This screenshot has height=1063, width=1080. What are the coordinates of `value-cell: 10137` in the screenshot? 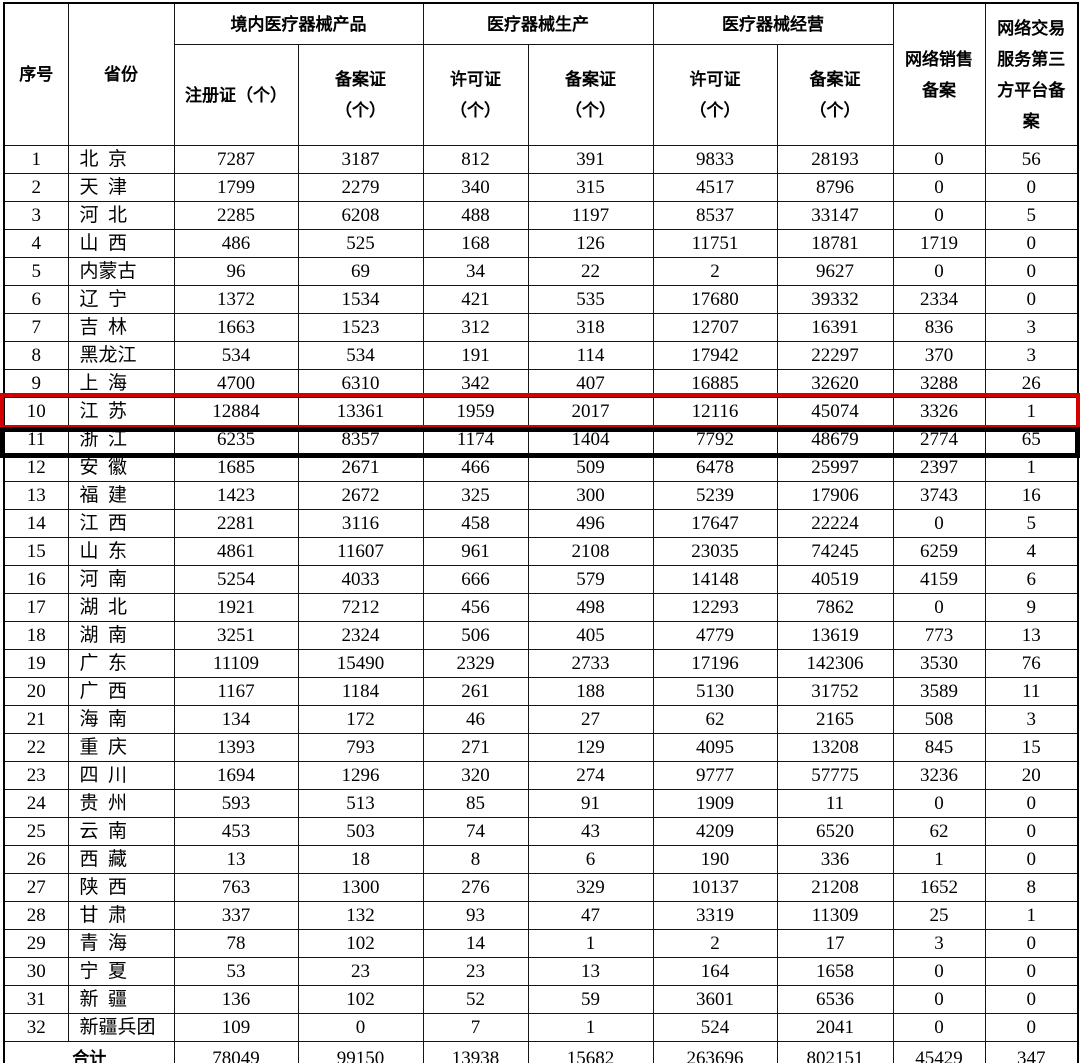 It's located at (715, 887).